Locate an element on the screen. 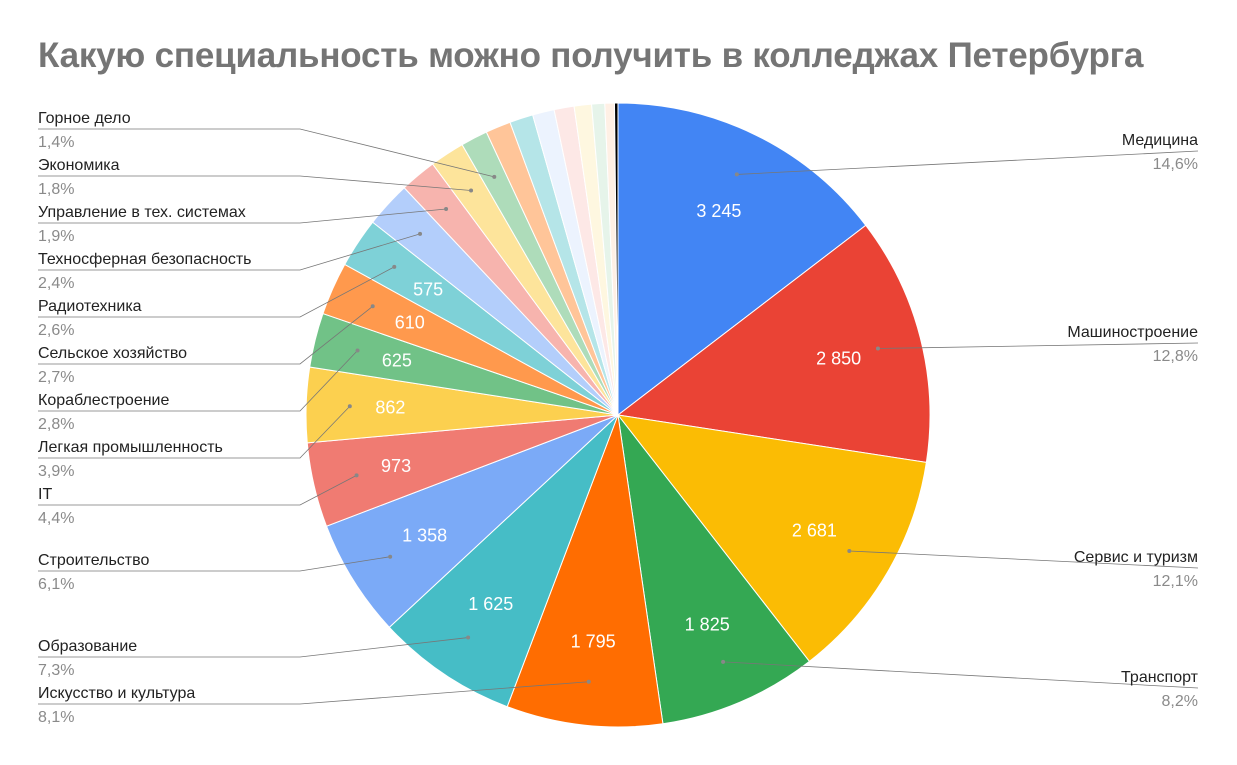 The image size is (1237, 765). slice-name-label: Медицина is located at coordinates (1160, 140).